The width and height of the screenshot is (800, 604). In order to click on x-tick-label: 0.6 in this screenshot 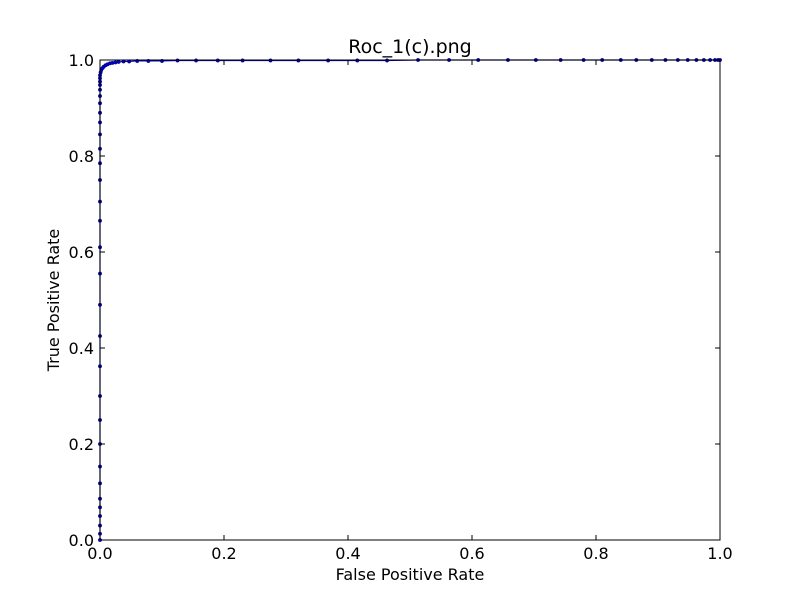, I will do `click(471, 553)`.